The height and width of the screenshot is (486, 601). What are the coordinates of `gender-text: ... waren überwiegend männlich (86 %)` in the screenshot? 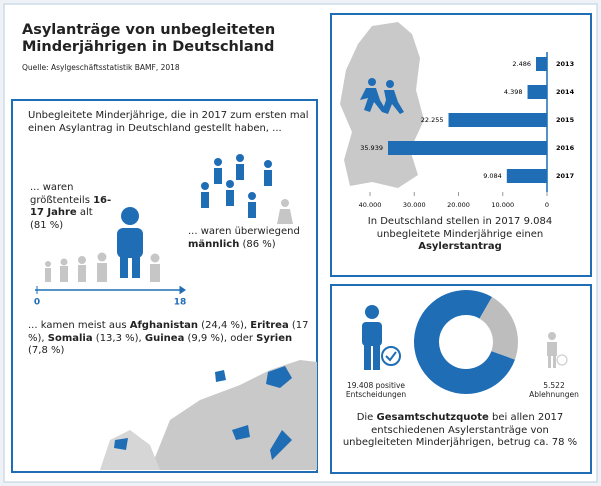 It's located at (250, 238).